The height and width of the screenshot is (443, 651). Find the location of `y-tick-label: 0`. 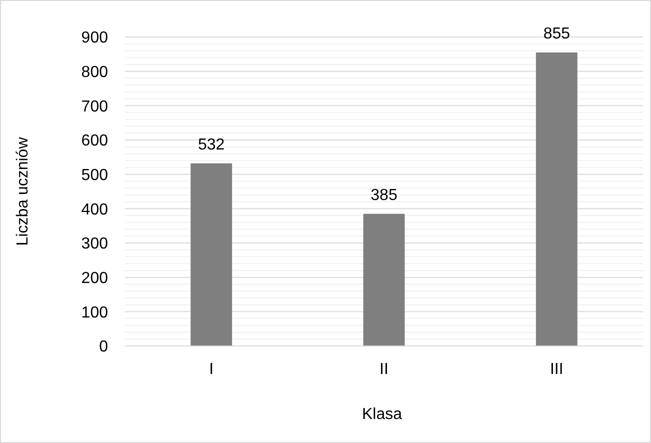

y-tick-label: 0 is located at coordinates (103, 347).